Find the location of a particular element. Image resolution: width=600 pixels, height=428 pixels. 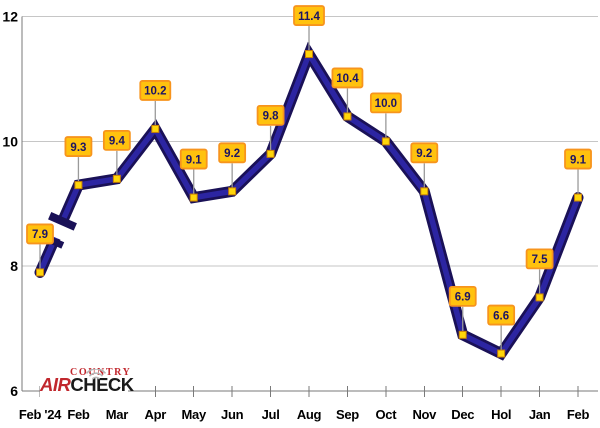

value-label-text: 11.4 is located at coordinates (309, 17).